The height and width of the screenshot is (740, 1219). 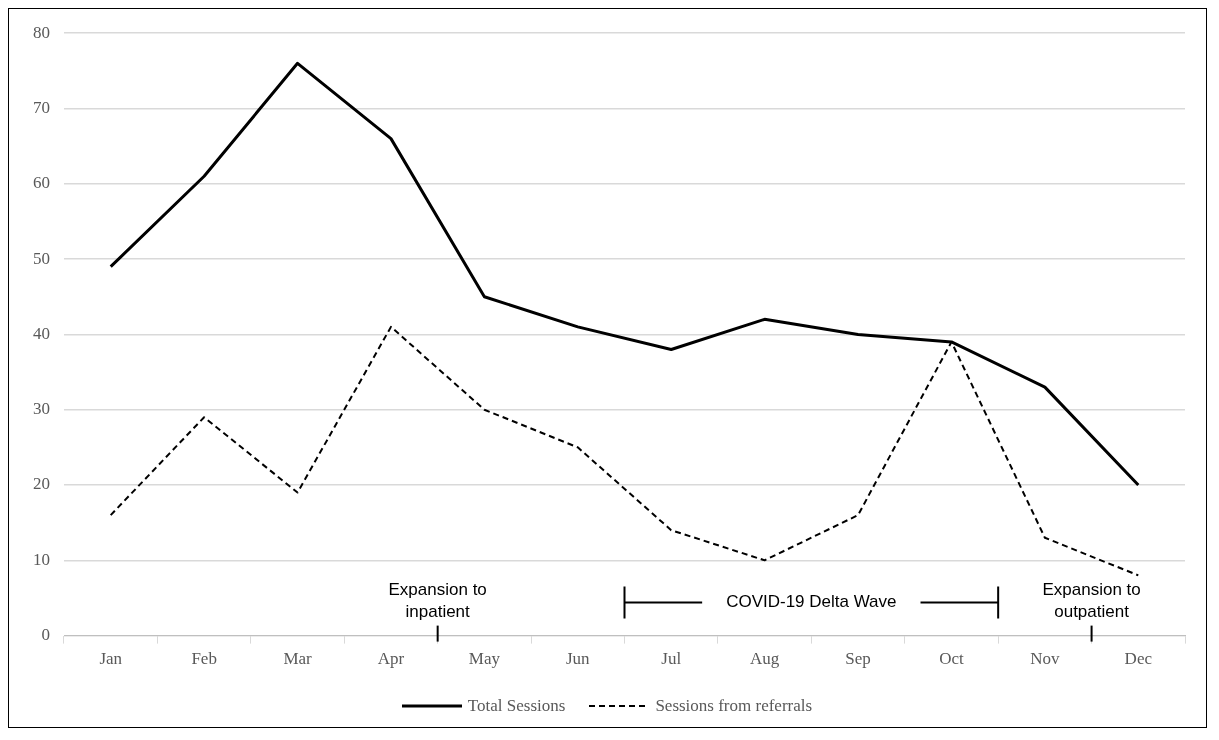 What do you see at coordinates (41, 409) in the screenshot?
I see `y-tick-label: 30` at bounding box center [41, 409].